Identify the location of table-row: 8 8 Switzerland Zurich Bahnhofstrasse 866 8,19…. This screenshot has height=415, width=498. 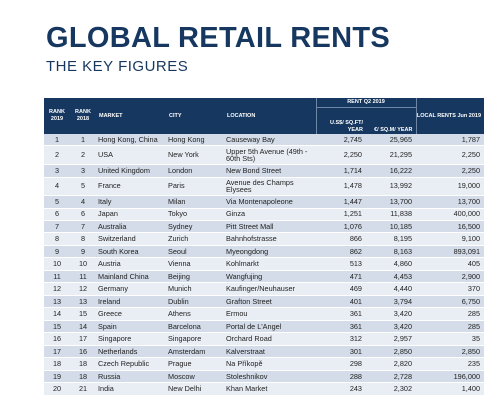
(264, 239).